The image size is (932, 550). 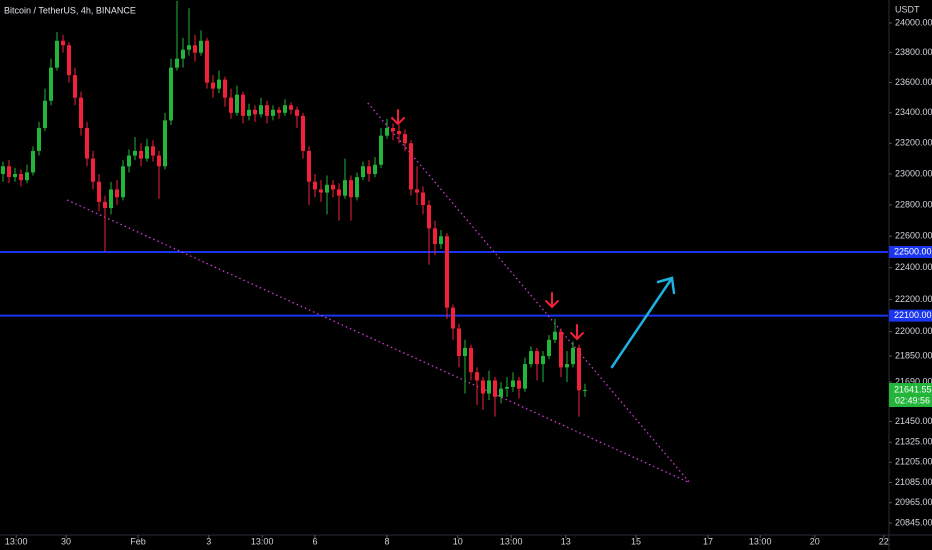 I want to click on currency-label: USDT, so click(x=907, y=9).